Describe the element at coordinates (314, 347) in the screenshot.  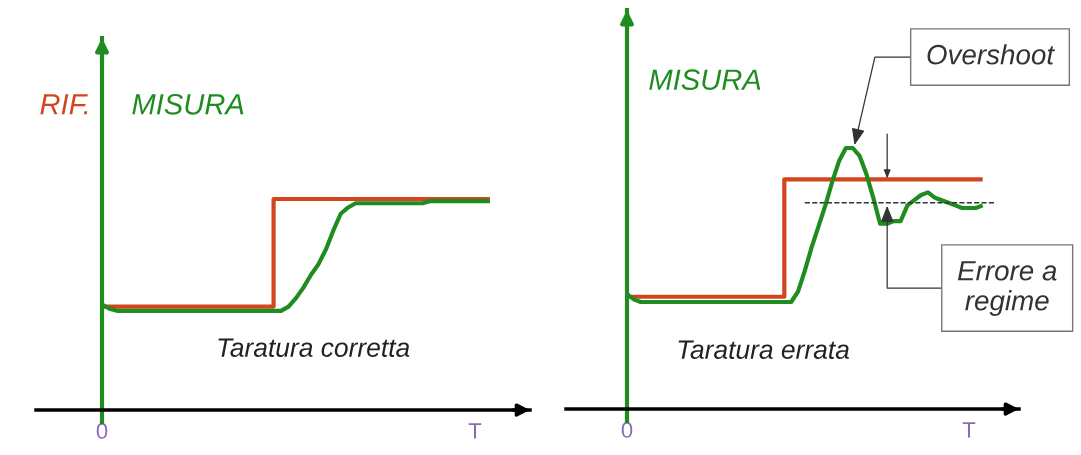
I see `annotation: Taratura corretta` at that location.